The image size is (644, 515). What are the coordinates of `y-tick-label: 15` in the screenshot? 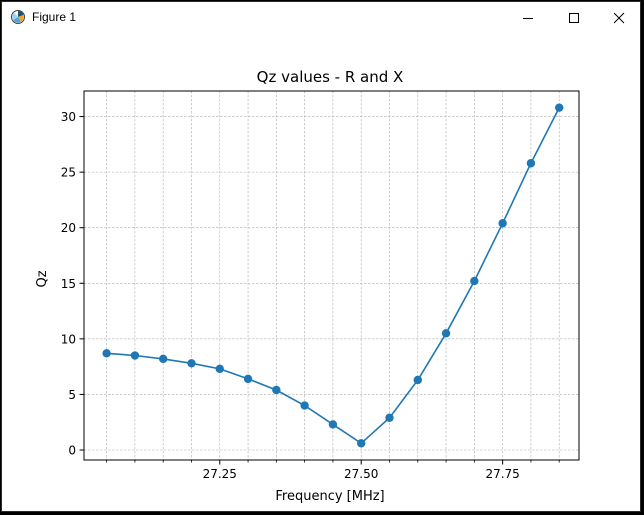 It's located at (68, 284).